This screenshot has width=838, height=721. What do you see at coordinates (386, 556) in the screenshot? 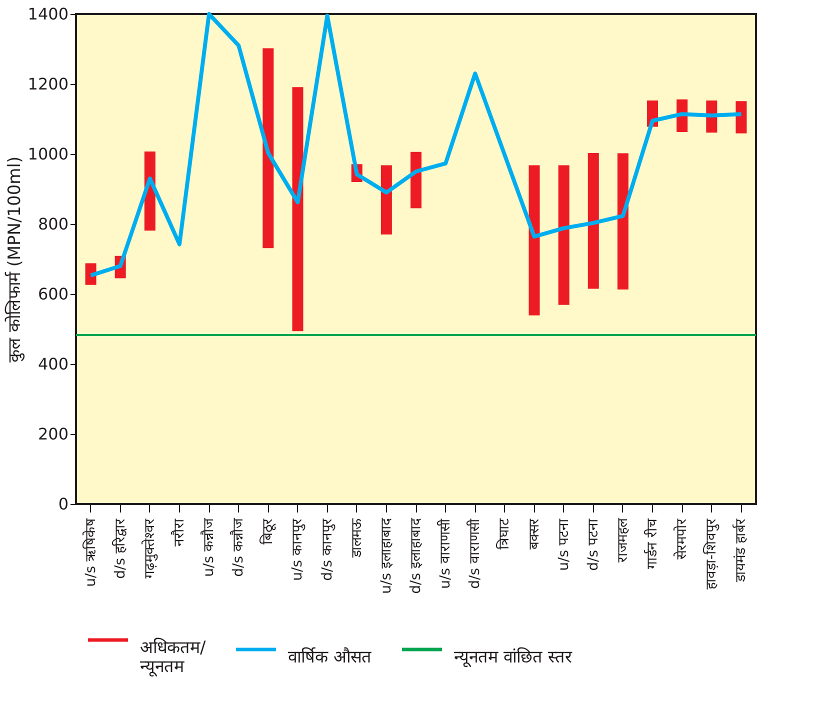
I see `x-tick-label: u/s इलाहाबाद` at bounding box center [386, 556].